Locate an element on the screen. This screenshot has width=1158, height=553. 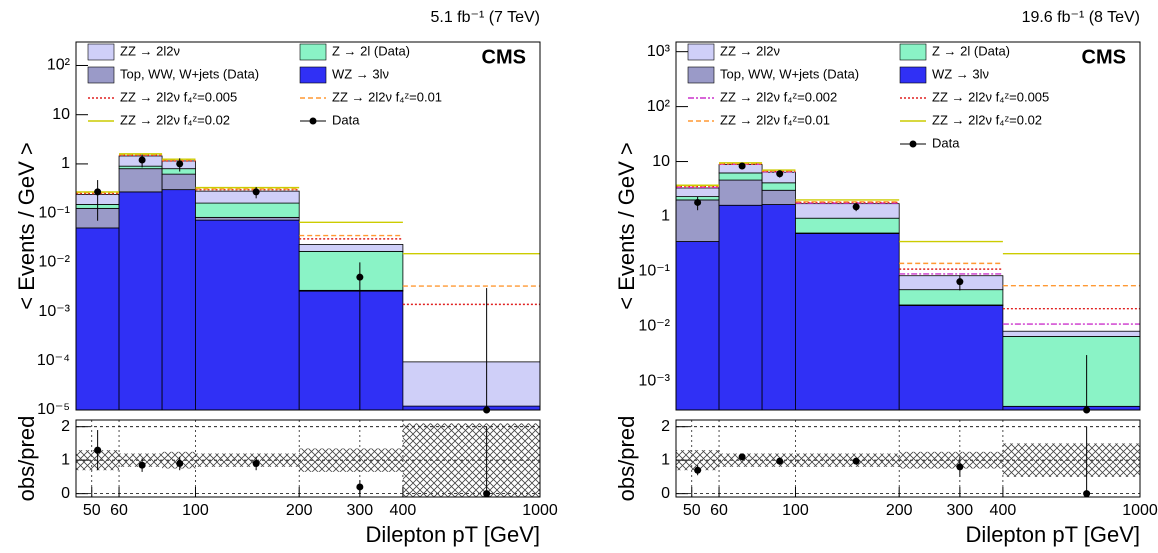
y-tick-label: 0 is located at coordinates (665, 493).